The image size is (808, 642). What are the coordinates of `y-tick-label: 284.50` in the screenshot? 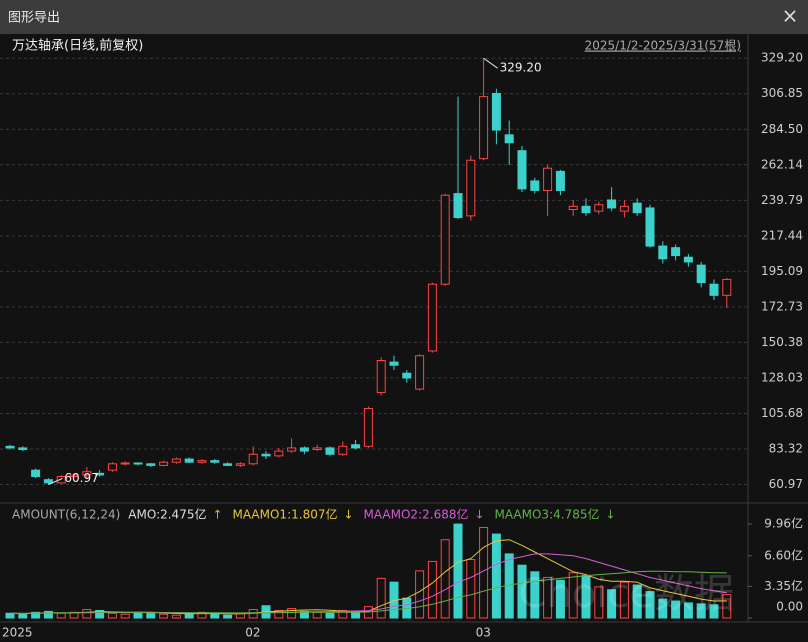 It's located at (782, 129).